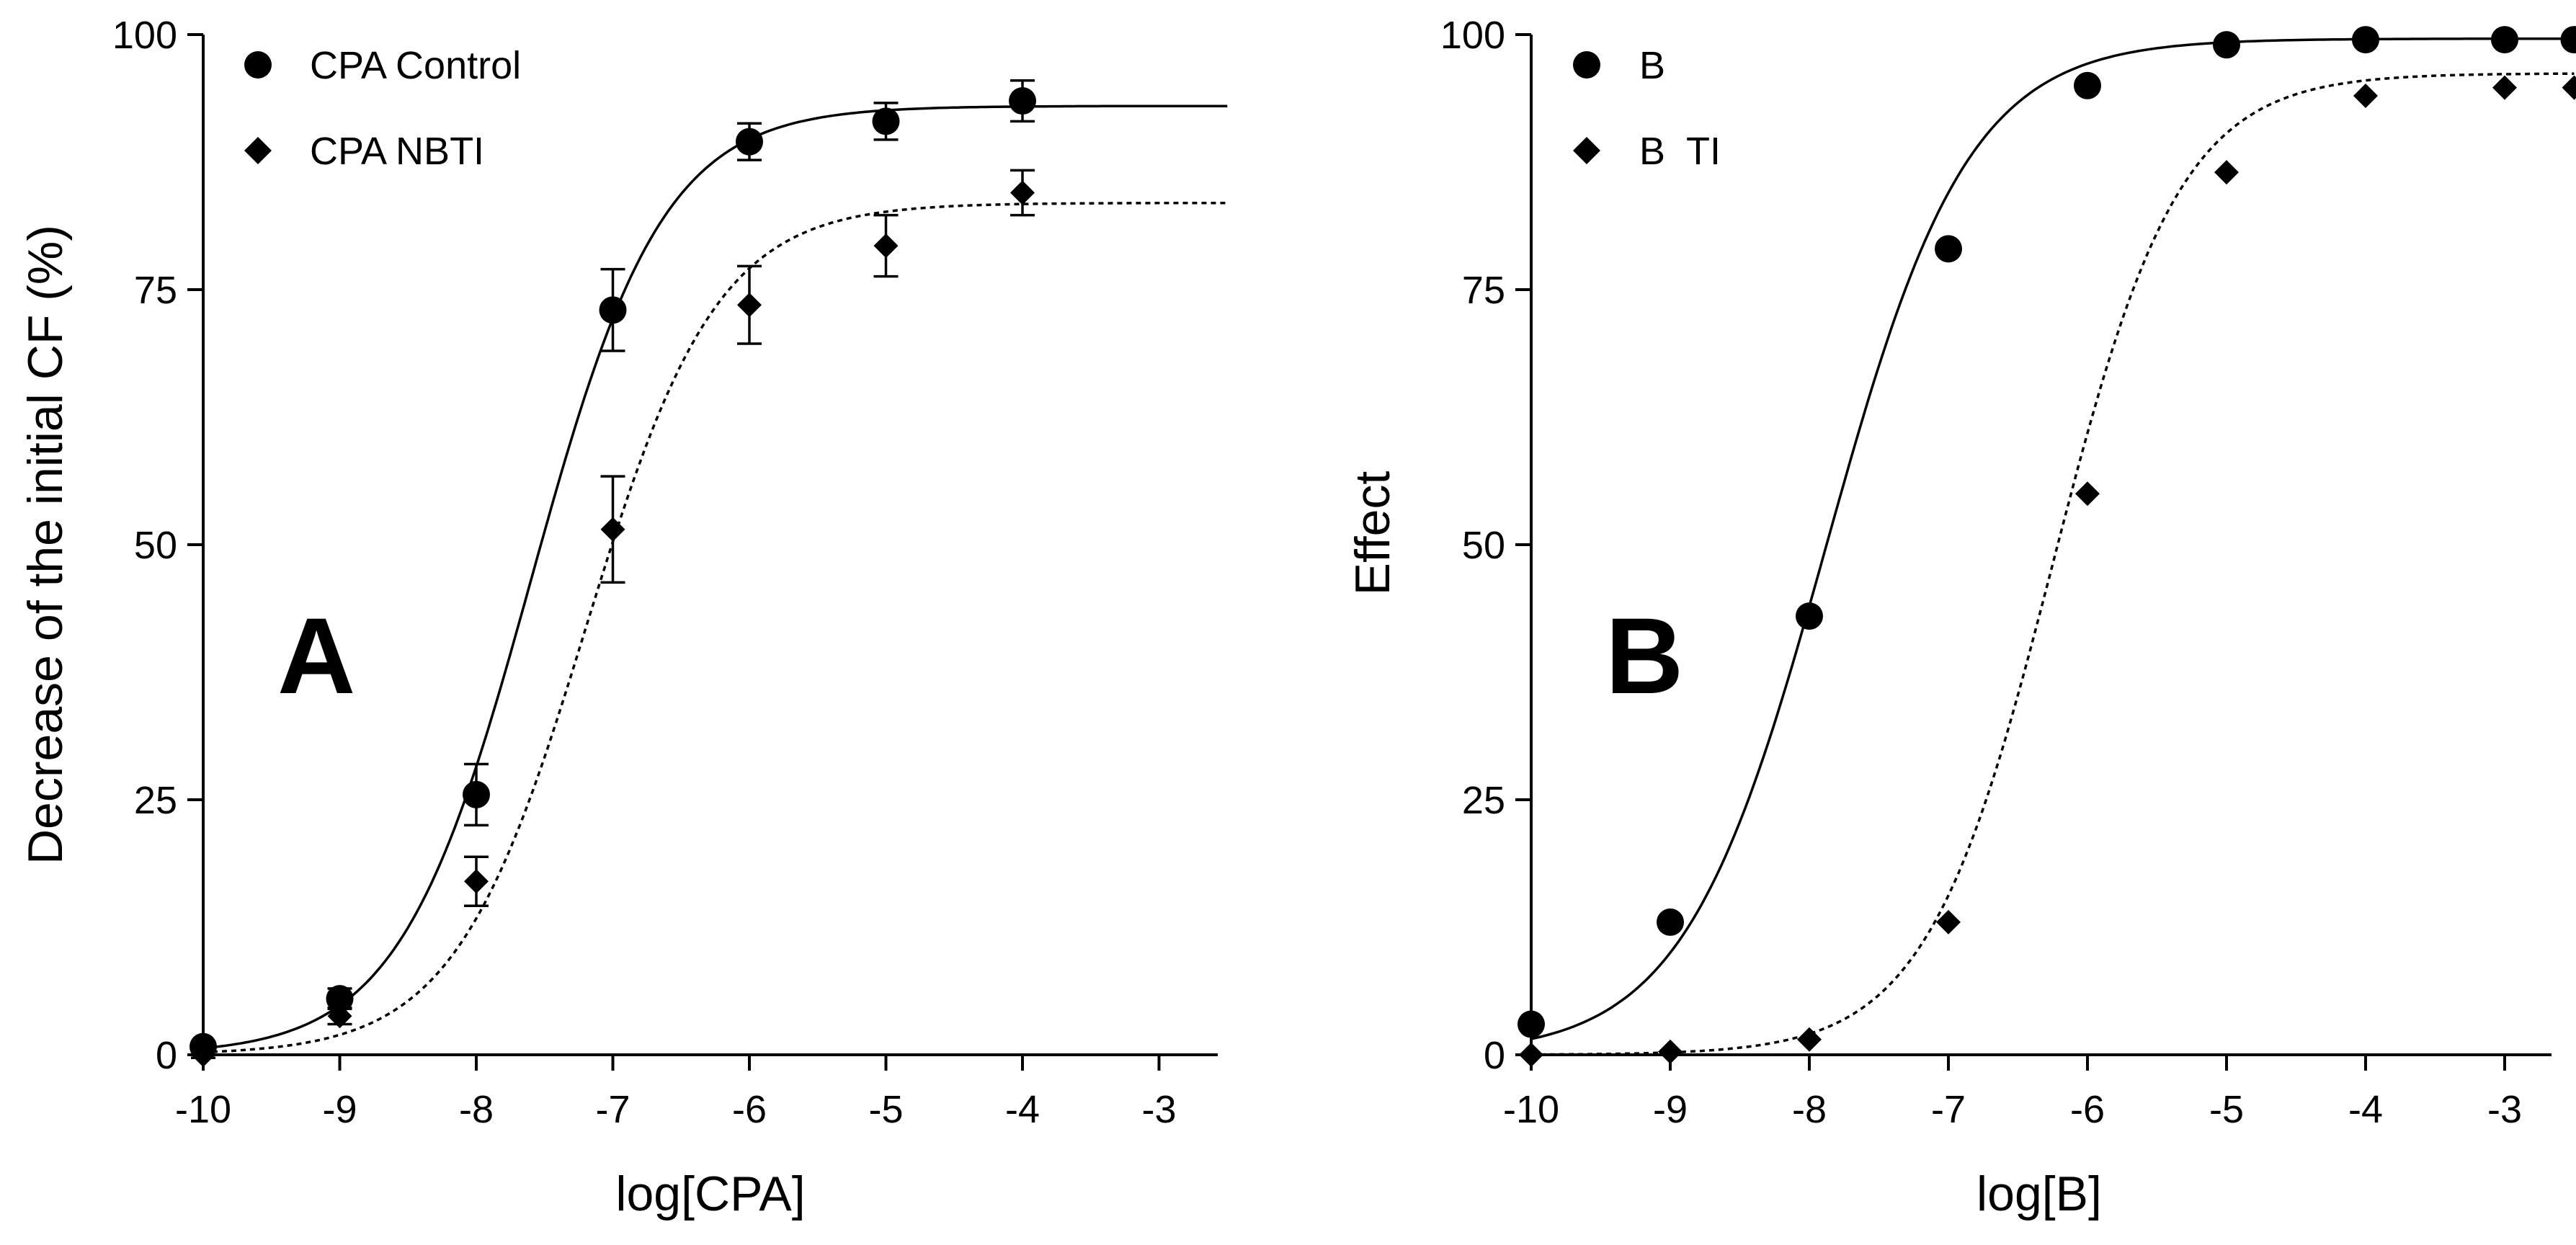 This screenshot has width=2576, height=1245. What do you see at coordinates (1647, 109) in the screenshot?
I see `panel-b-legend: B B TI` at bounding box center [1647, 109].